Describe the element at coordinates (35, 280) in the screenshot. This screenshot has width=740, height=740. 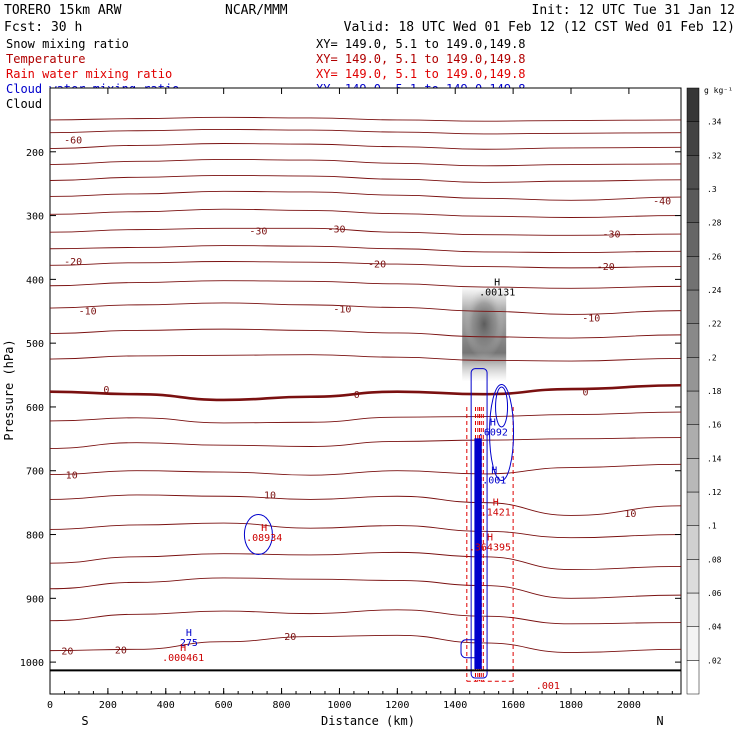
I see `y-tick-label: 400` at that location.